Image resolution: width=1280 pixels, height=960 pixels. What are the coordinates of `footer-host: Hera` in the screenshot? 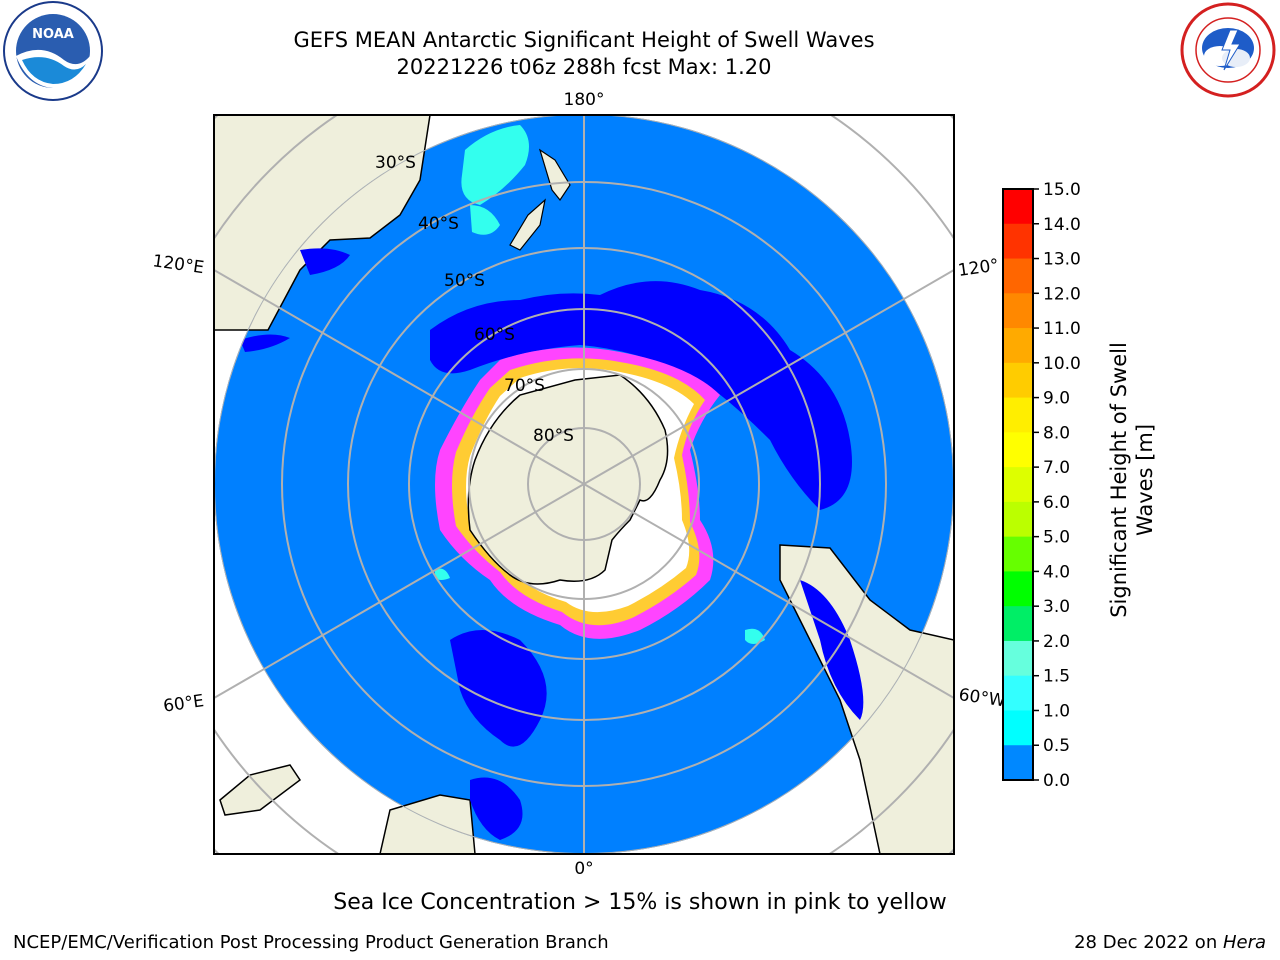 It's located at (1244, 942).